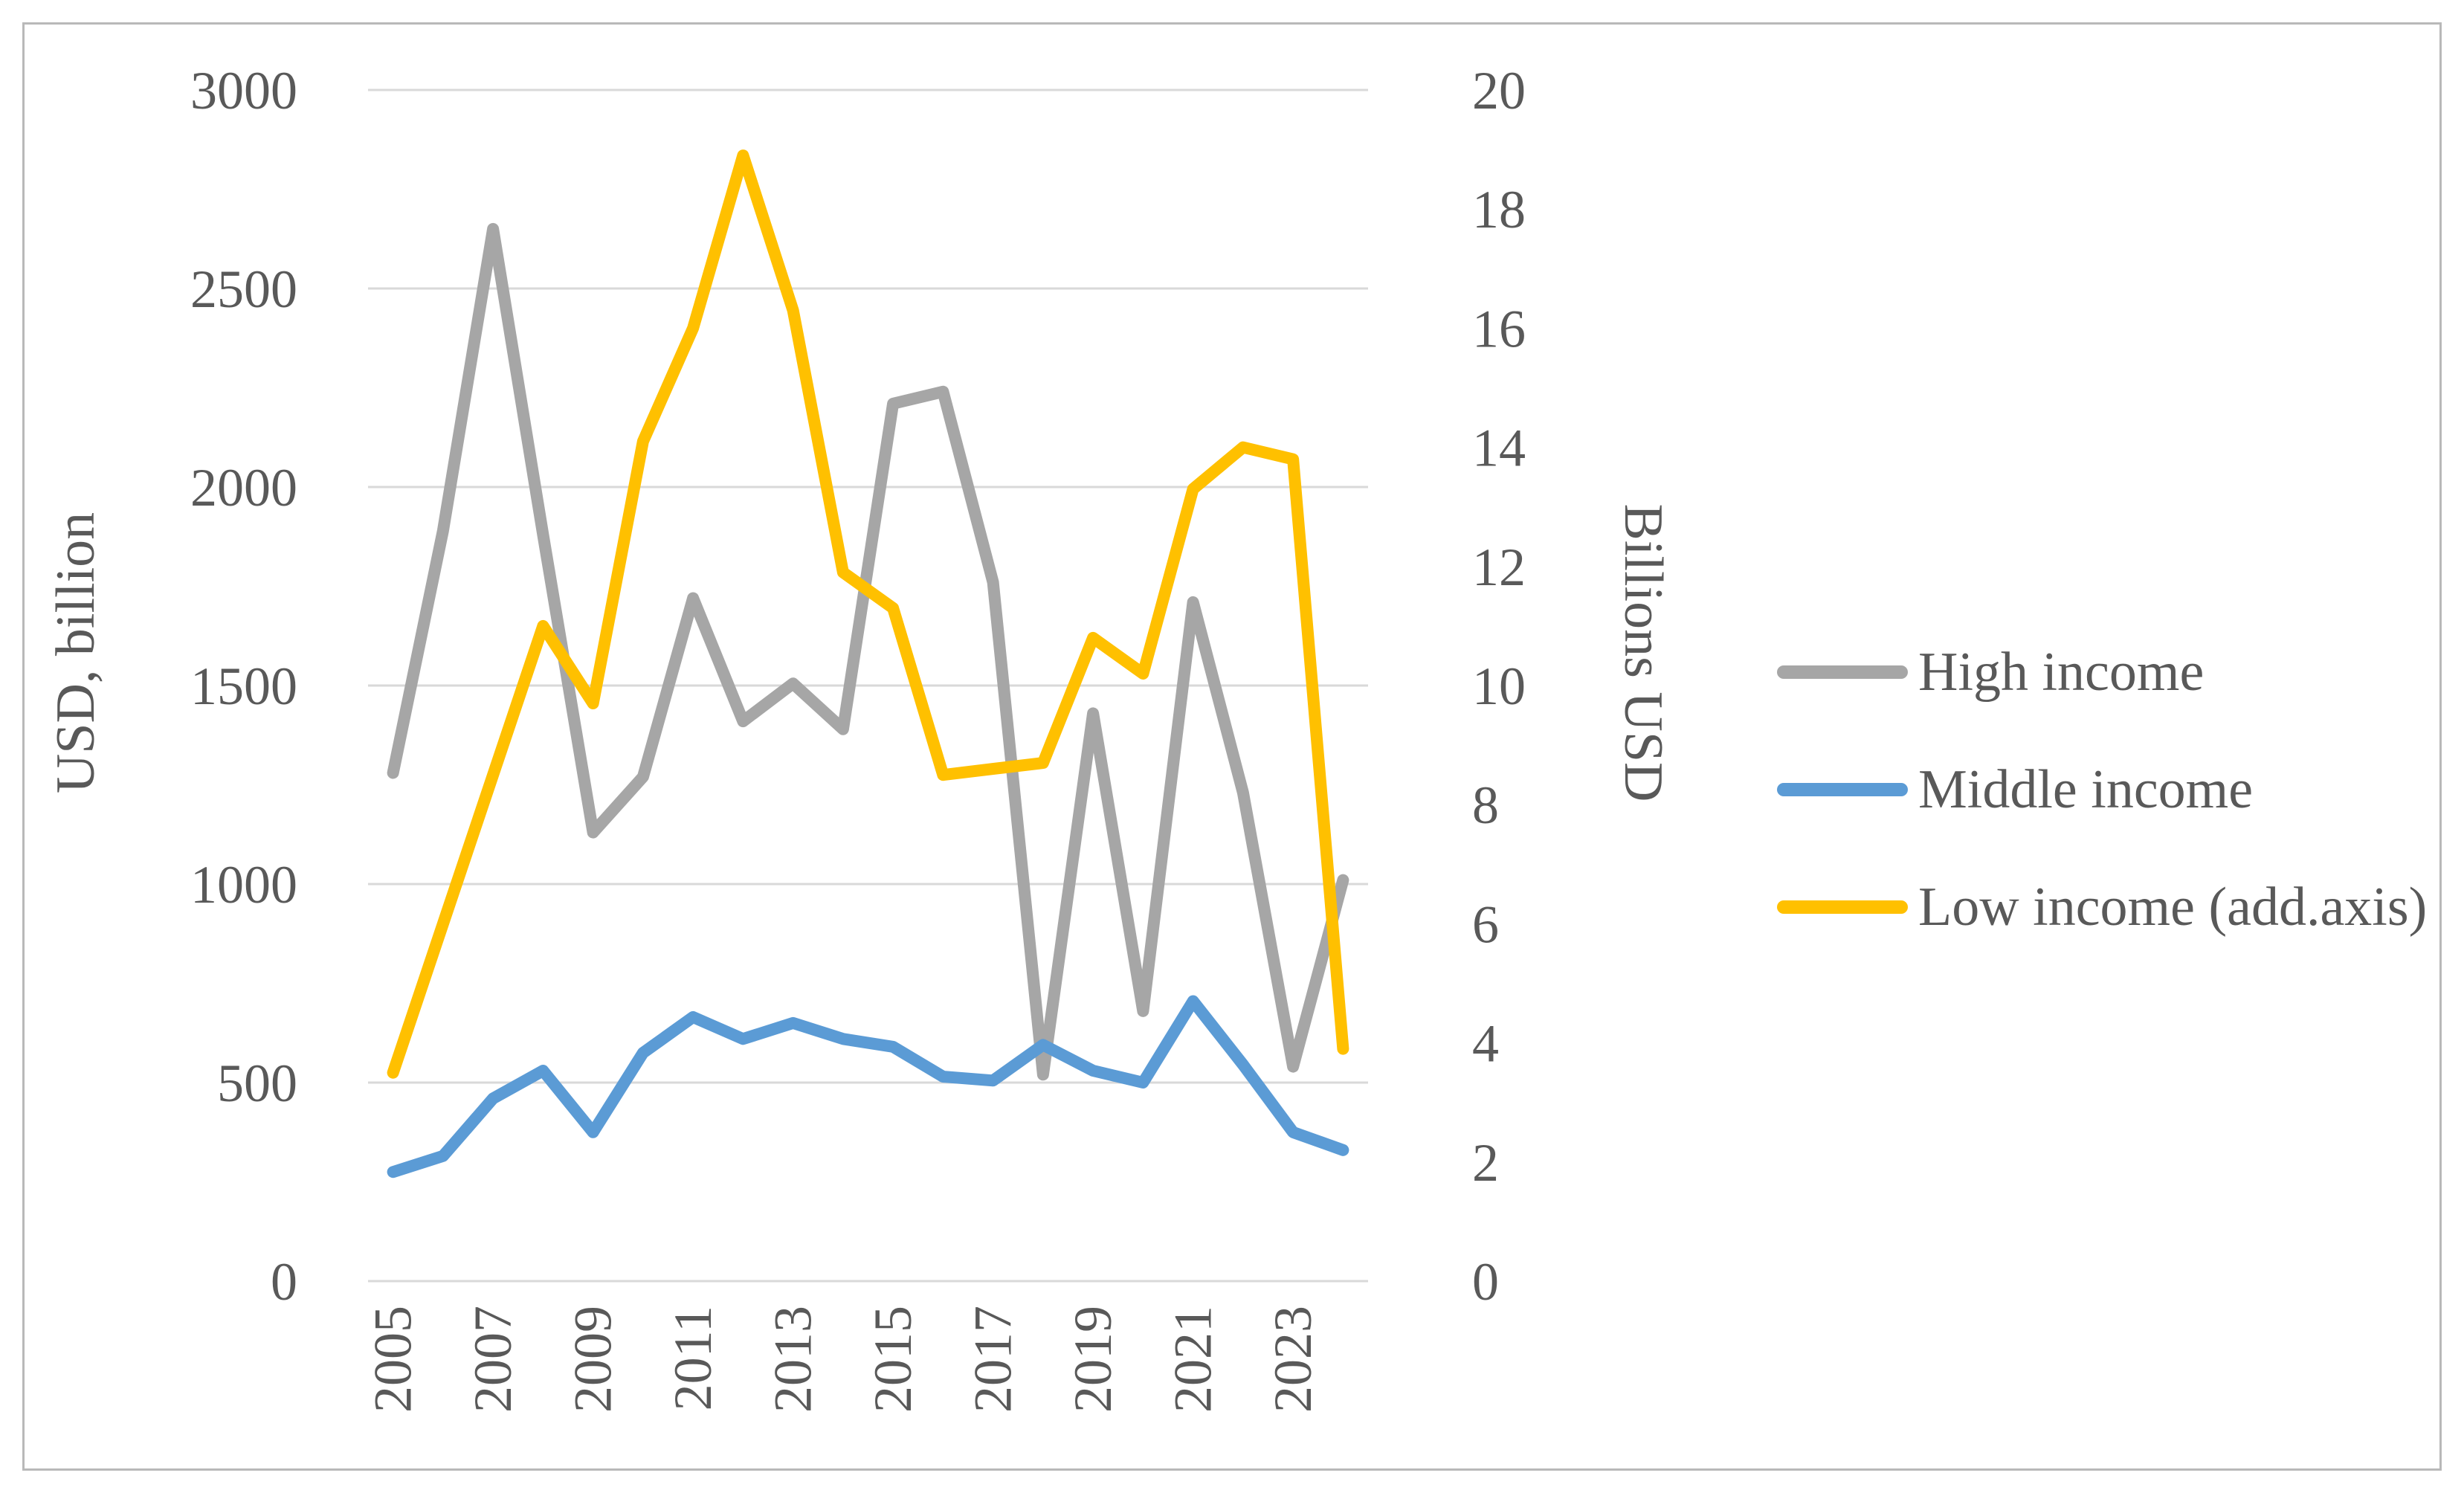  Describe the element at coordinates (1843, 672) in the screenshot. I see `legend-swatch-high-income-icon` at that location.